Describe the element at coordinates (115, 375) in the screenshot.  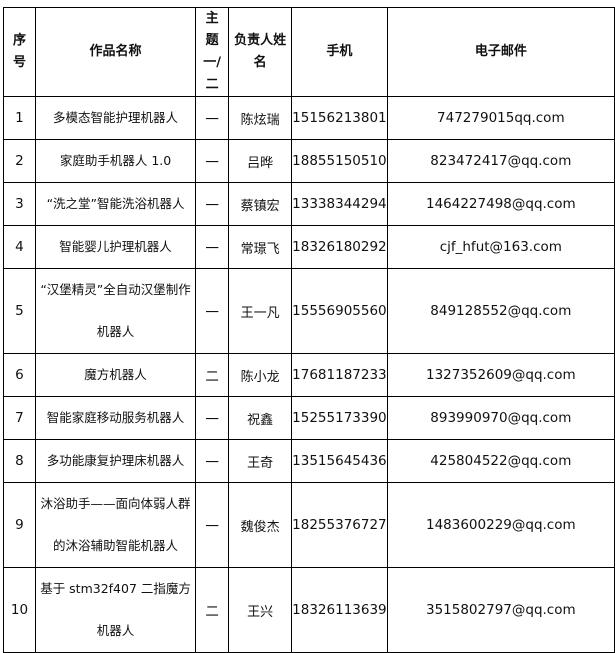
I see `title-cell: 魔方机器人` at that location.